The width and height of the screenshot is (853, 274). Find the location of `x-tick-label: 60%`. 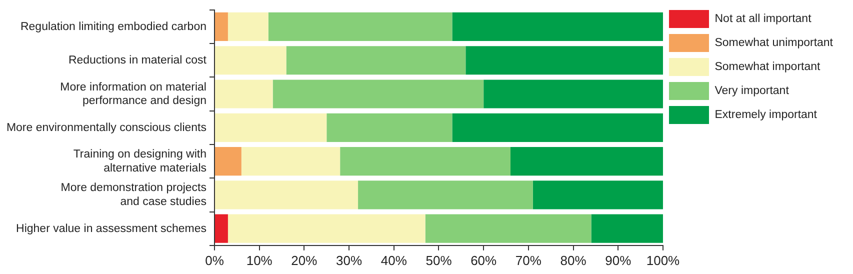

x-tick-label: 60% is located at coordinates (484, 260).